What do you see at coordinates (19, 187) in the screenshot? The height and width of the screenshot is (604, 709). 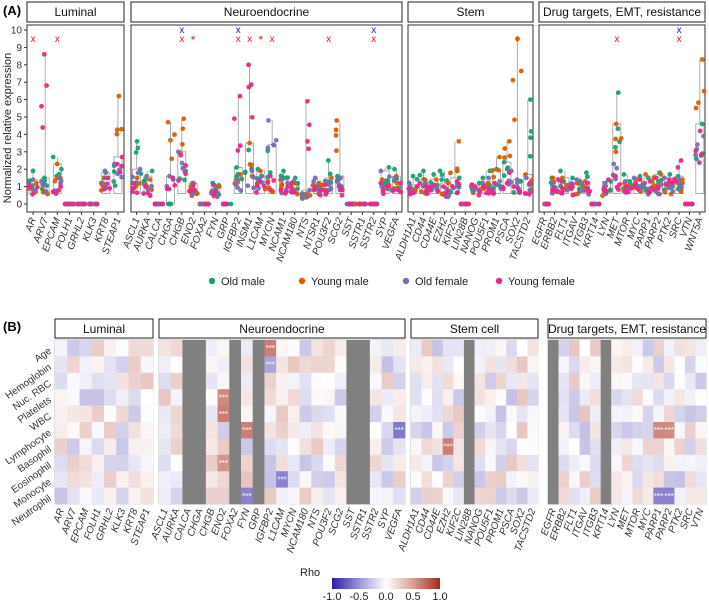 I see `y-tick-label: 1` at bounding box center [19, 187].